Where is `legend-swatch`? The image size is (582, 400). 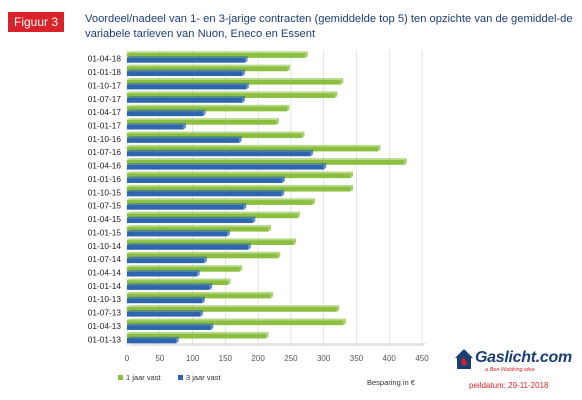
legend-swatch is located at coordinates (180, 377).